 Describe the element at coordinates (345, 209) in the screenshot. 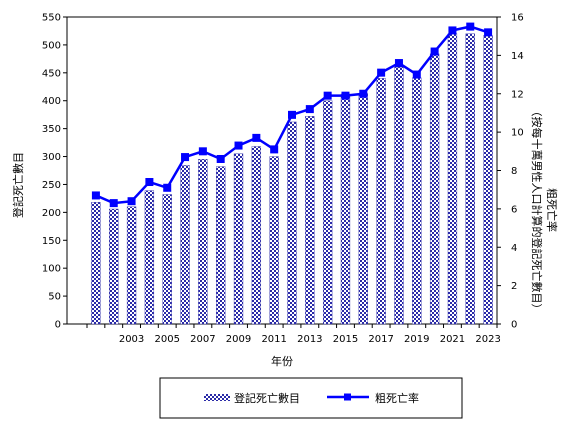

I see `bar-2015` at that location.